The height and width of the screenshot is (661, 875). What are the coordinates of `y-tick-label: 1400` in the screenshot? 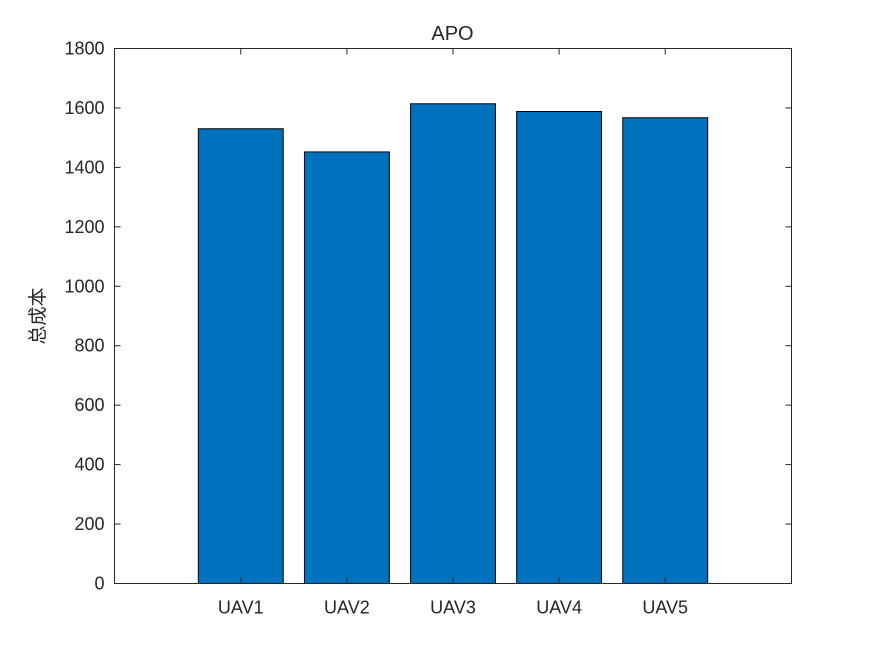 It's located at (84, 167).